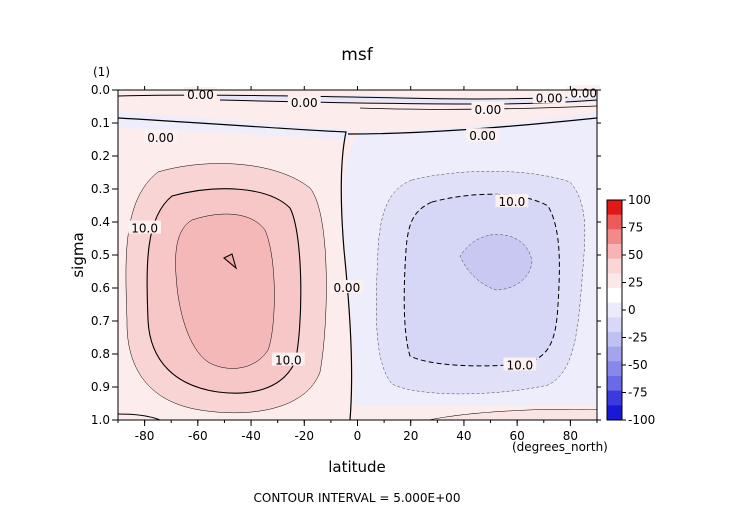  I want to click on contour-interval-footer: CONTOUR INTERVAL = 5.000E+00, so click(357, 498).